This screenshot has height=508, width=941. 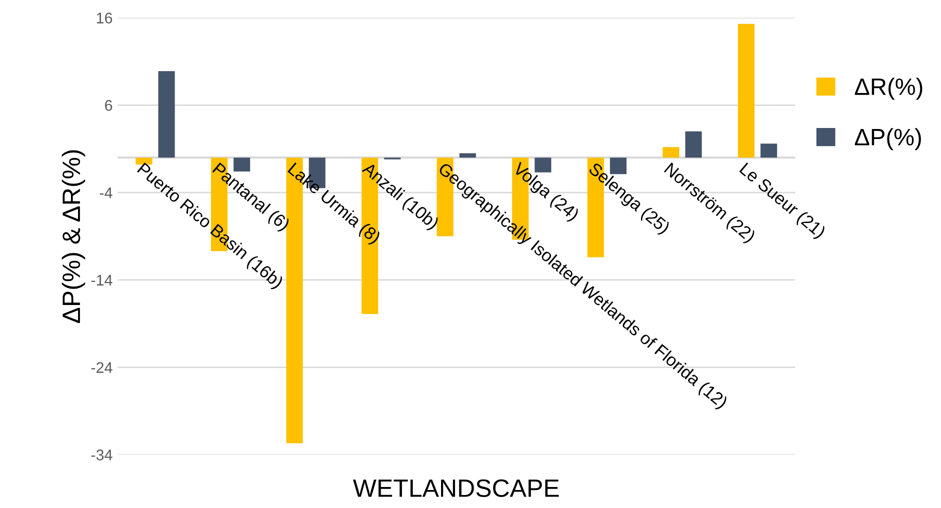 I want to click on y-tick-label: -24, so click(x=101, y=367).